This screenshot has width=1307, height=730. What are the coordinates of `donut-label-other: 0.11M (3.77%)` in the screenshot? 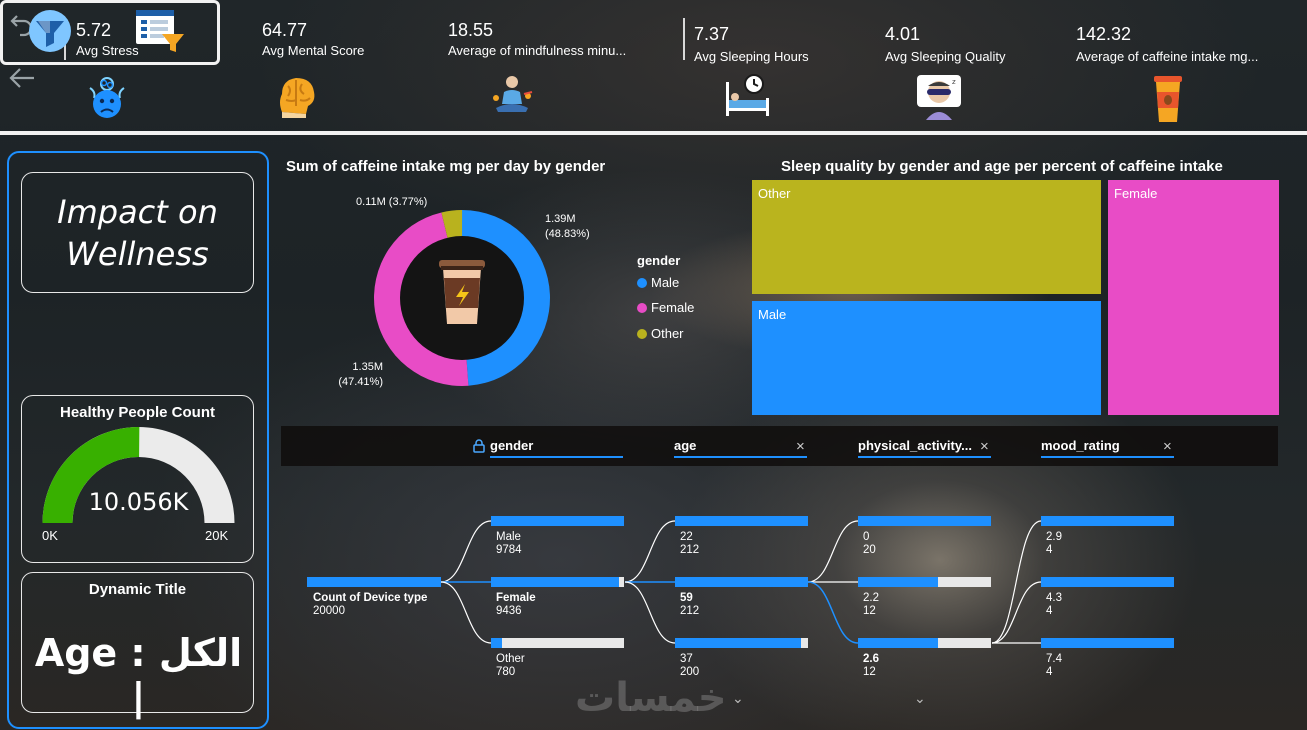 It's located at (392, 202).